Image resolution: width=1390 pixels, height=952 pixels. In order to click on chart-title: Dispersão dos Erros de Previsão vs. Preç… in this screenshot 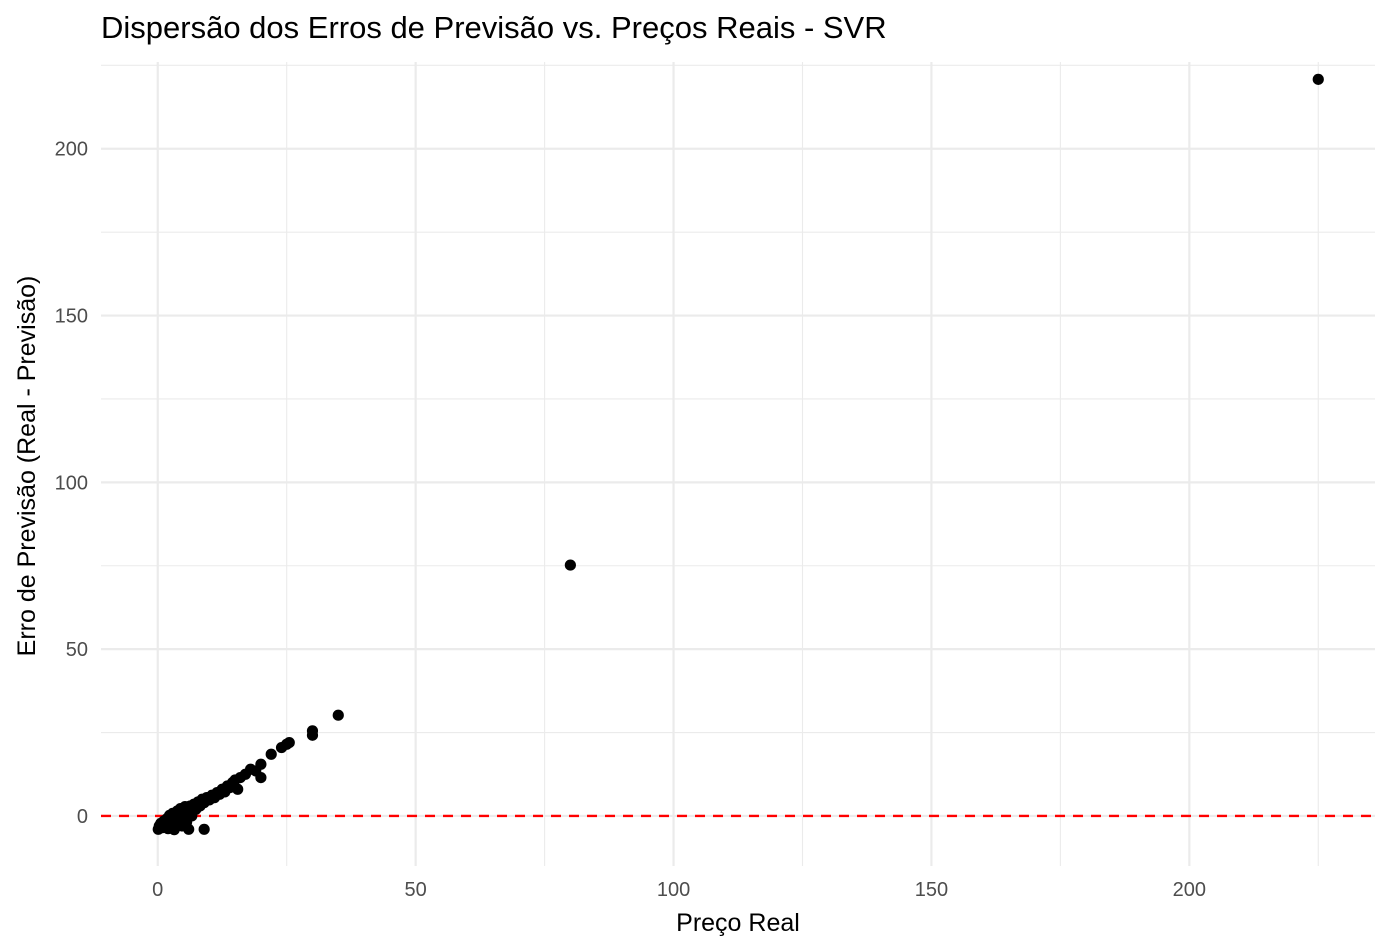, I will do `click(494, 27)`.